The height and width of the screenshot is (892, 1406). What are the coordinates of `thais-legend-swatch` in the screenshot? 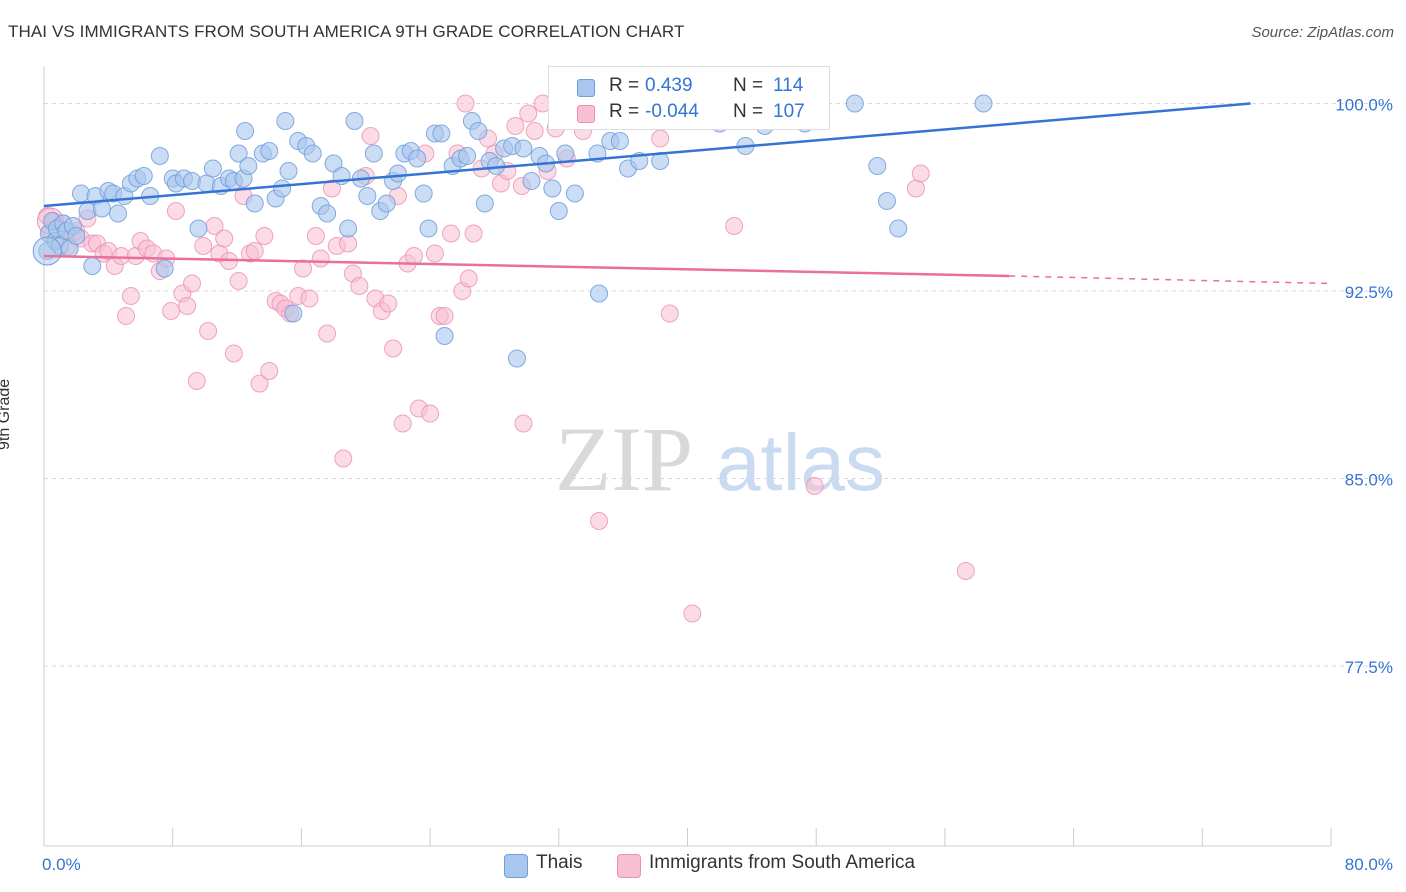 It's located at (516, 866).